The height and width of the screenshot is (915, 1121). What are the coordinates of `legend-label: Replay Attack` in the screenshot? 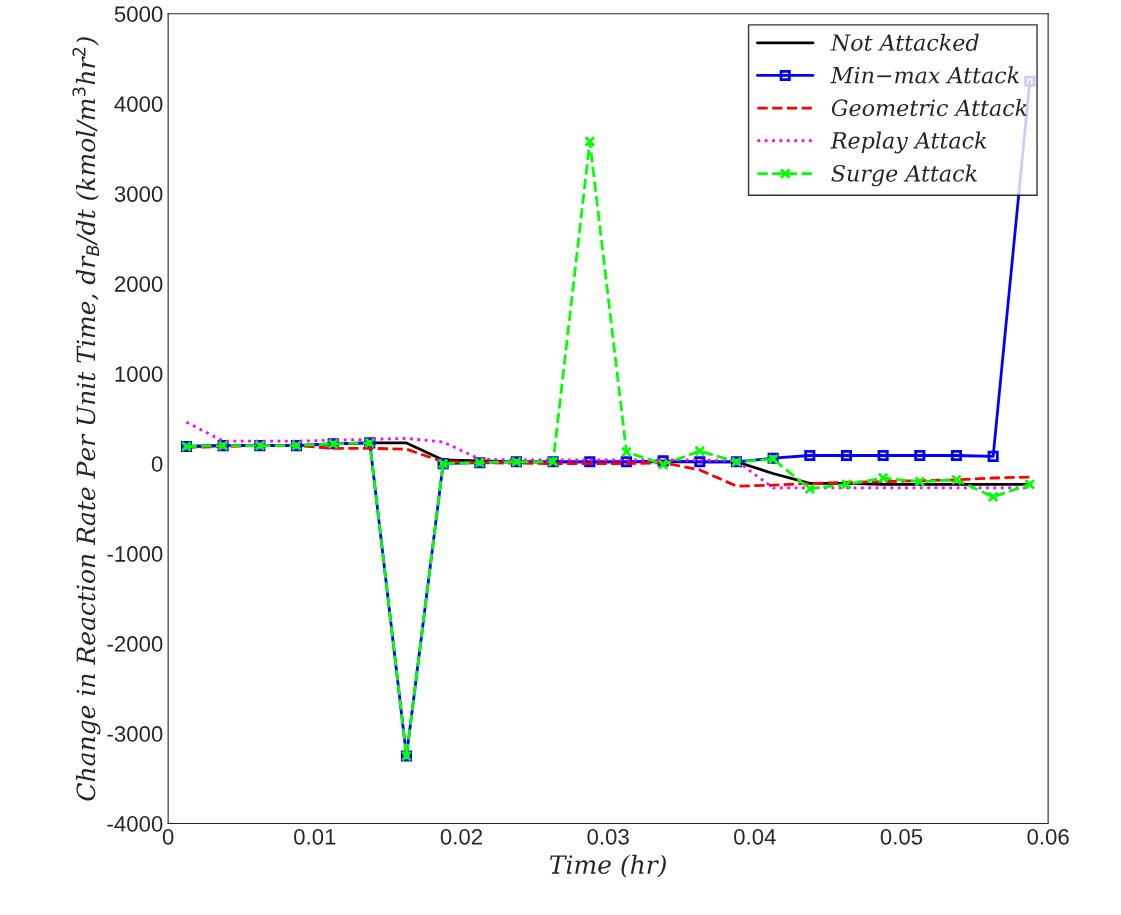 It's located at (908, 142).